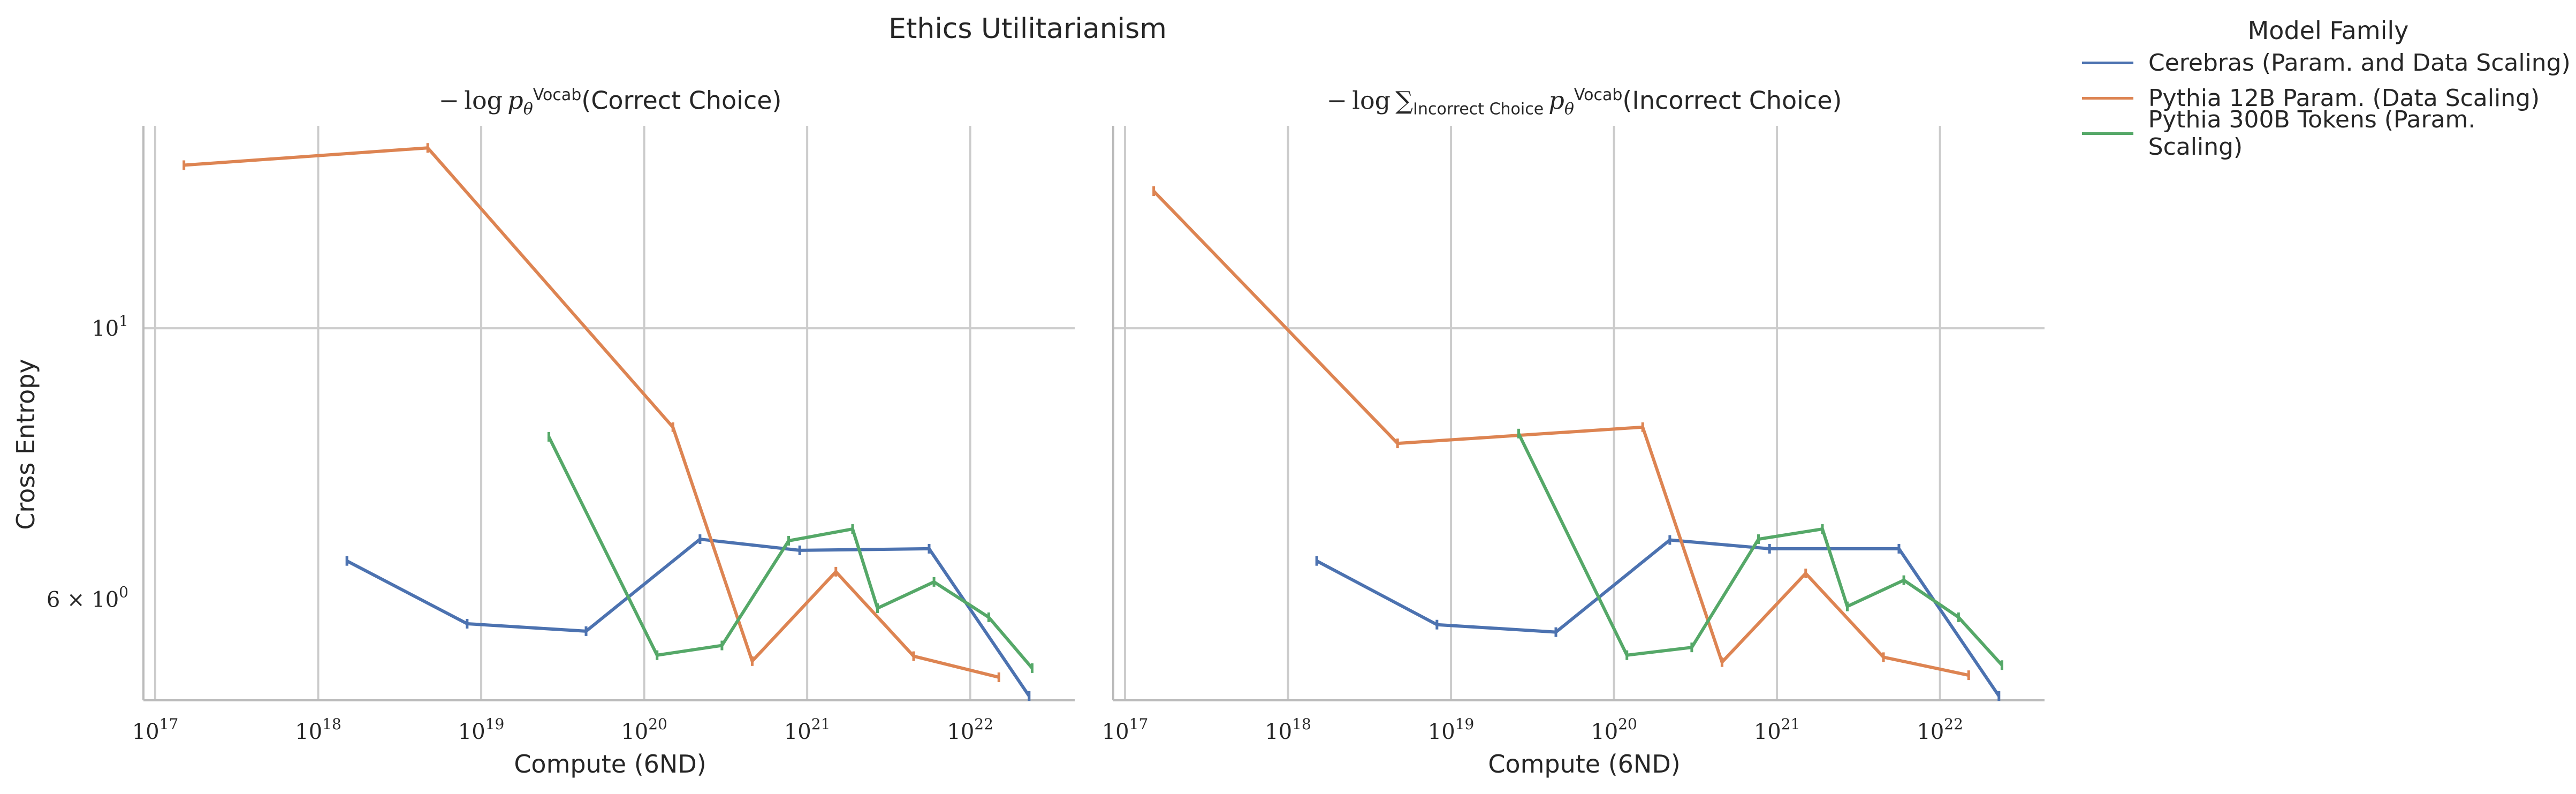 This screenshot has height=794, width=2576. Describe the element at coordinates (2344, 98) in the screenshot. I see `legend-label: Pythia 12B Param. (Data Scaling)` at that location.